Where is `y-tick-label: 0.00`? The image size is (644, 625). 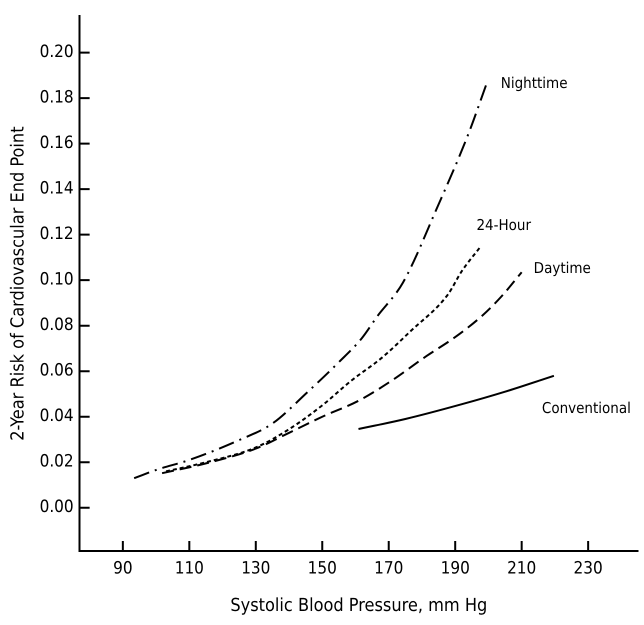
y-tick-label: 0.00 is located at coordinates (57, 507).